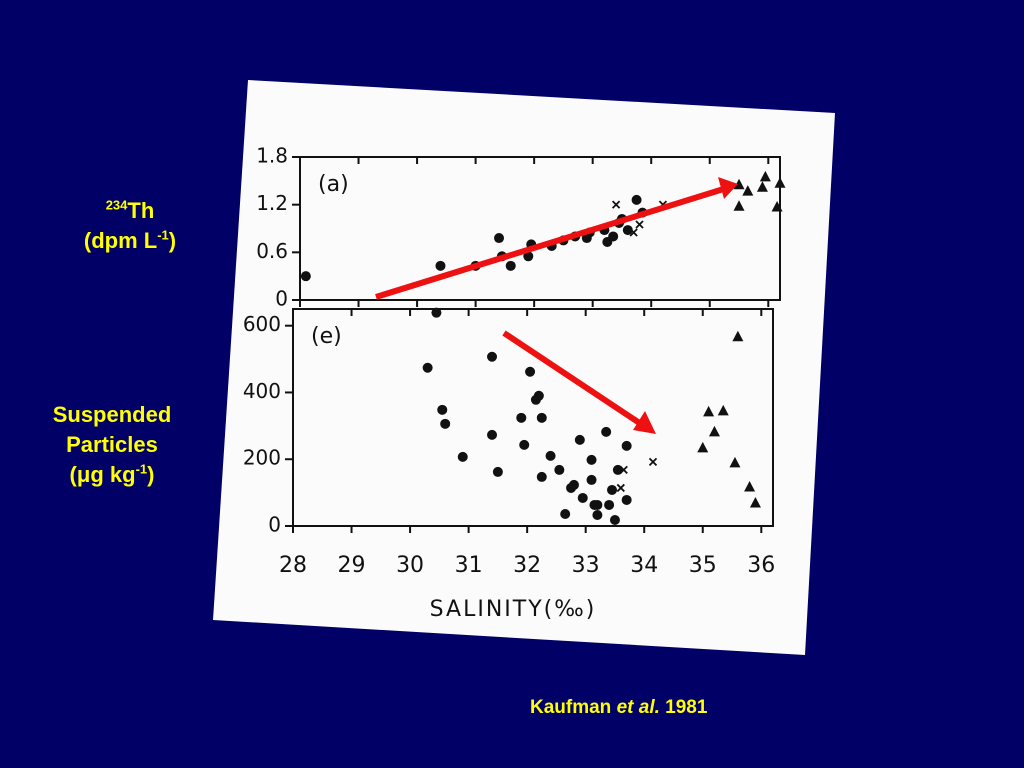  I want to click on y-axis-label: 234Th (dpm L-1), so click(130, 226).